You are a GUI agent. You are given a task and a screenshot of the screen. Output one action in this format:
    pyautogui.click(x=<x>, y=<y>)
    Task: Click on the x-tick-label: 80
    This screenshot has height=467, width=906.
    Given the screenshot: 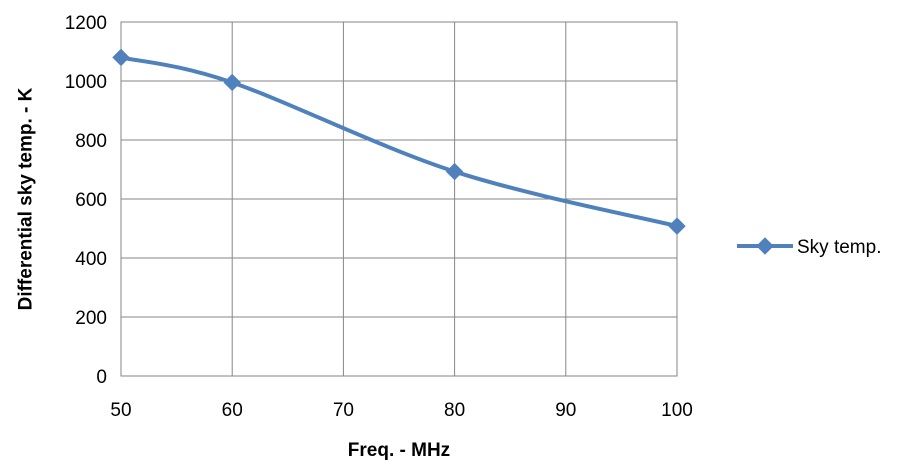 What is the action you would take?
    pyautogui.click(x=454, y=410)
    